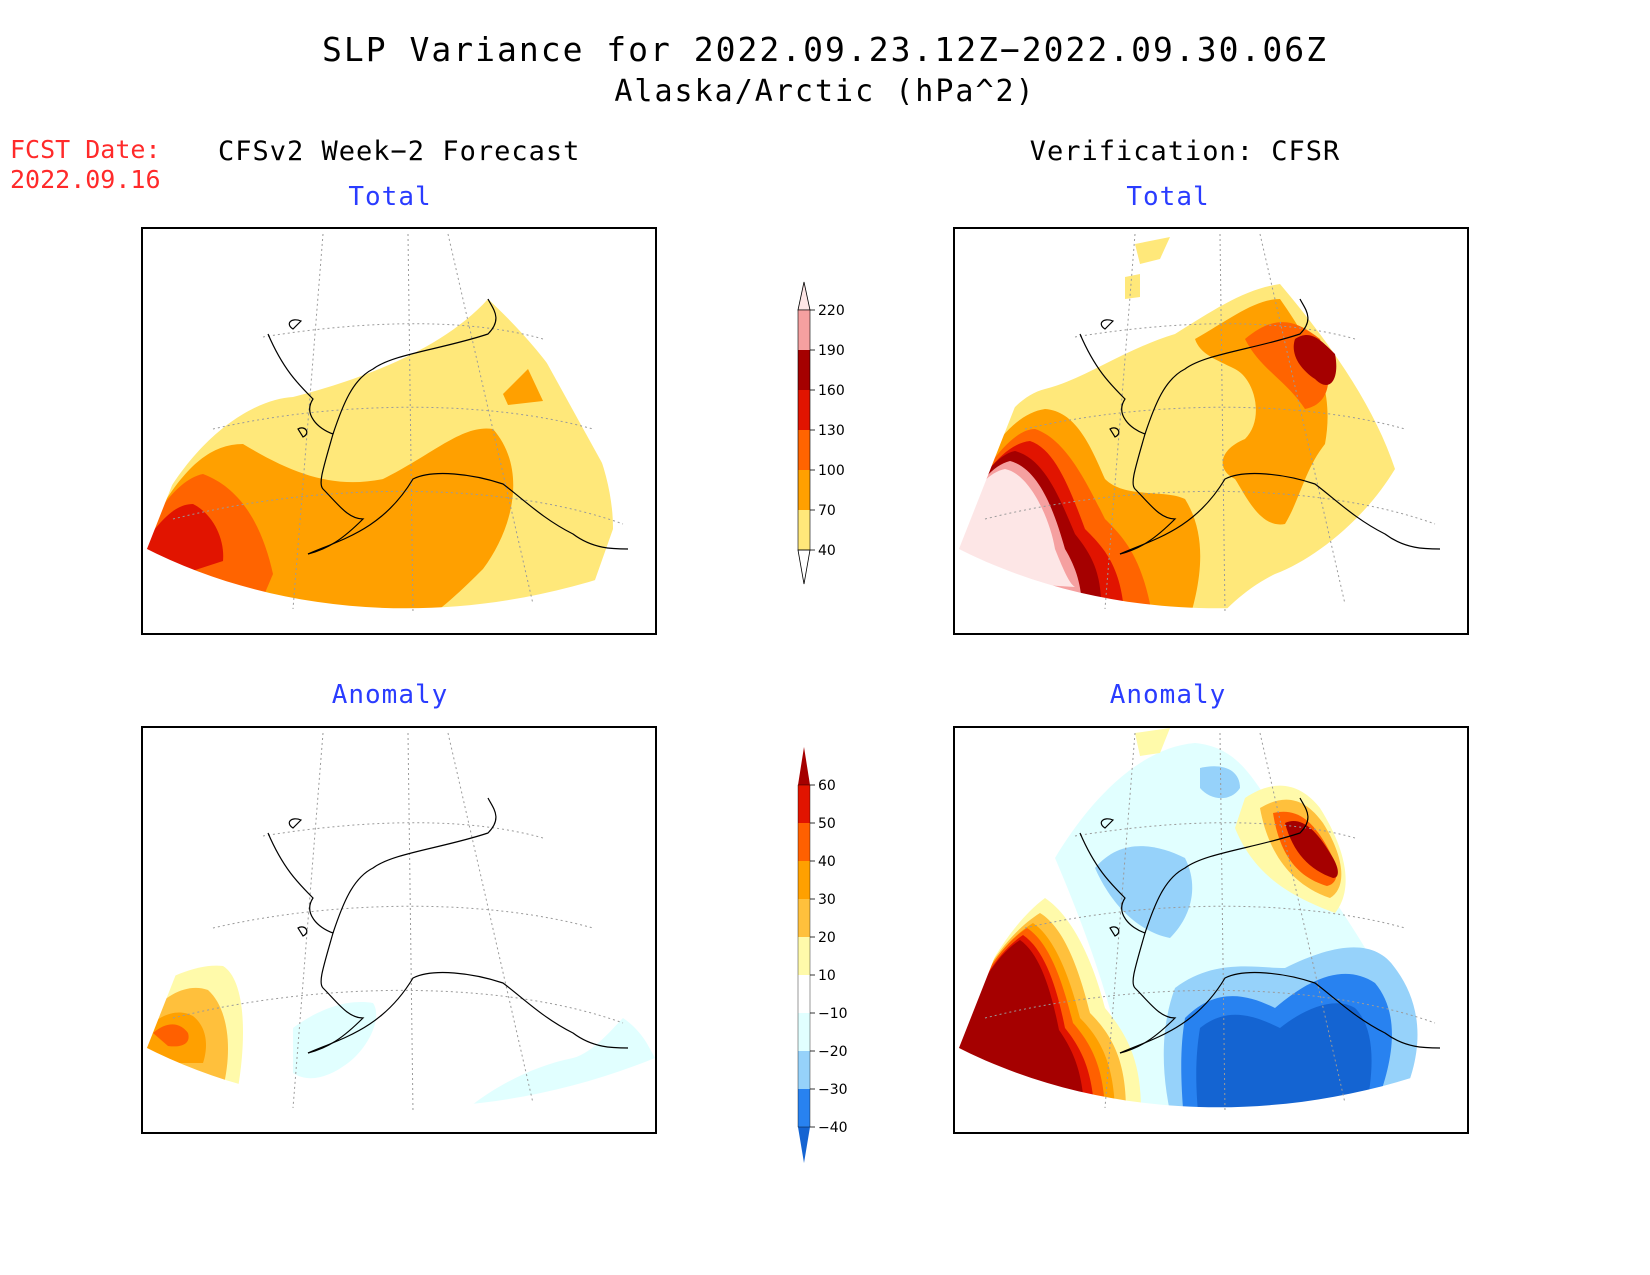 Image resolution: width=1650 pixels, height=1275 pixels. What do you see at coordinates (1132, 286) in the screenshot?
I see `ver-total-fill-40c` at bounding box center [1132, 286].